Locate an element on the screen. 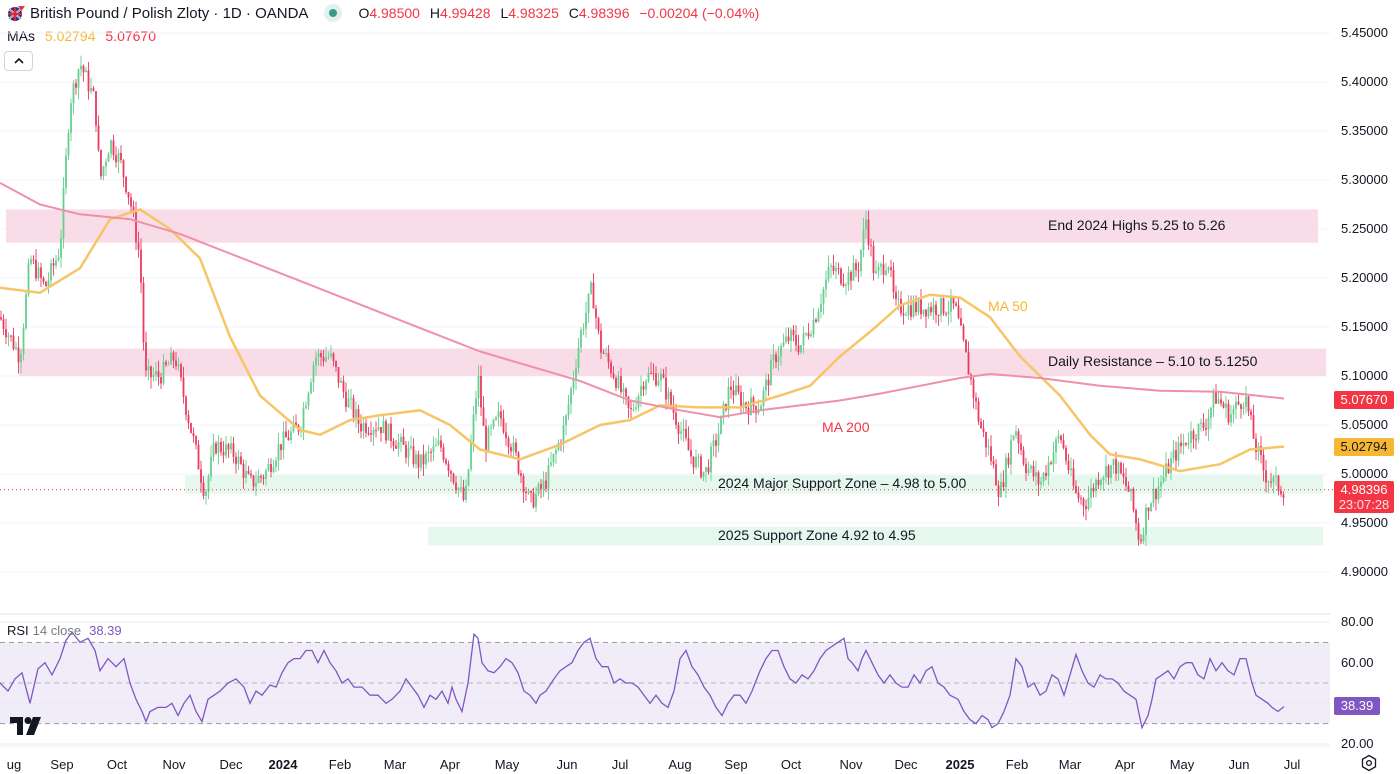  time-label-9: May is located at coordinates (507, 764).